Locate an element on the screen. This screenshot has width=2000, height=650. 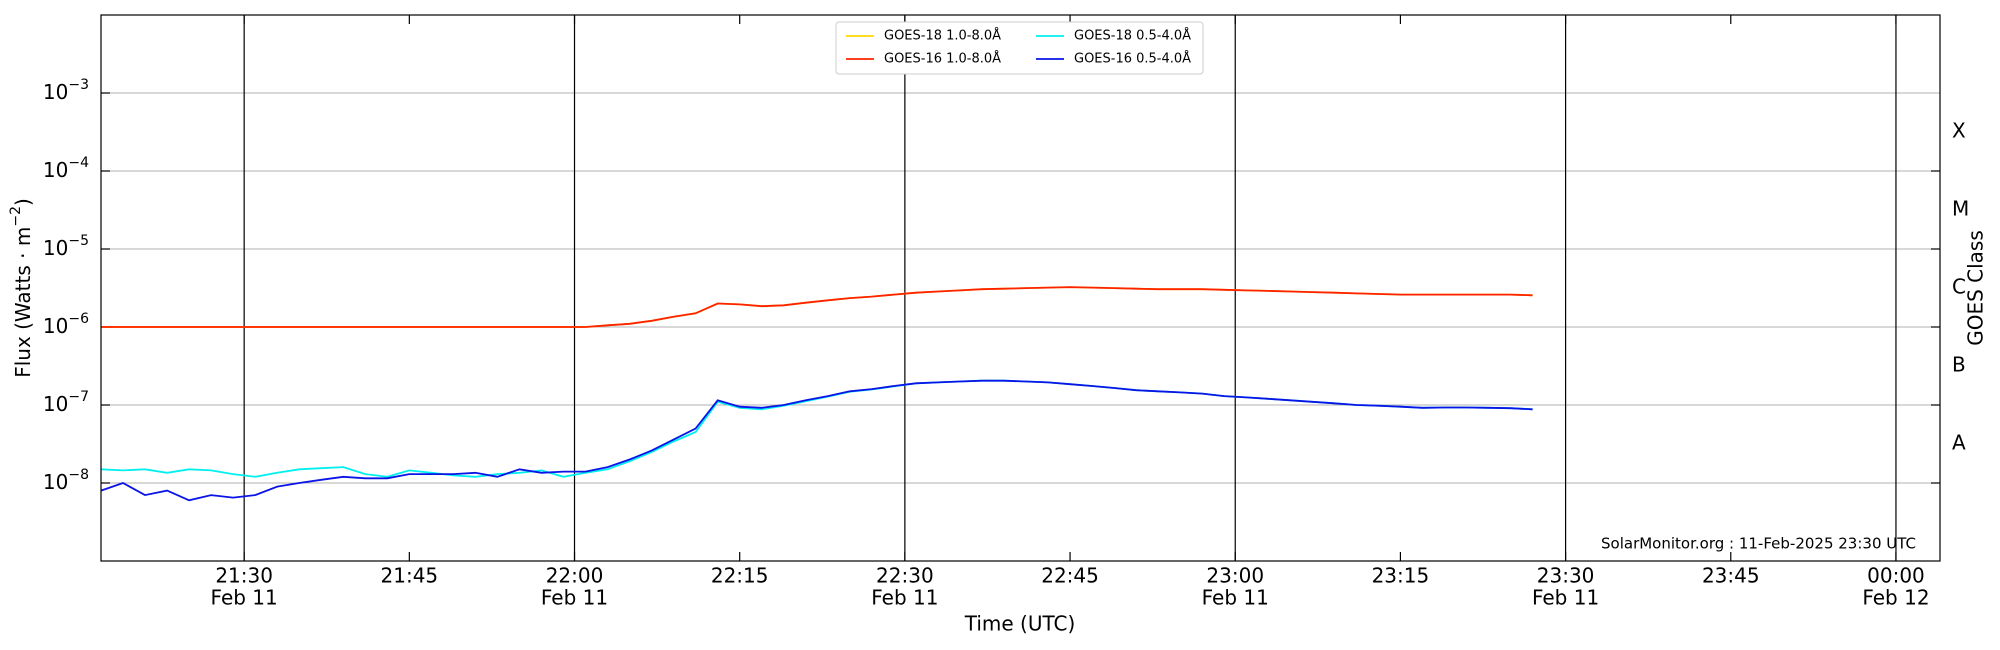
x-tick-label: 23:30 is located at coordinates (1566, 576).